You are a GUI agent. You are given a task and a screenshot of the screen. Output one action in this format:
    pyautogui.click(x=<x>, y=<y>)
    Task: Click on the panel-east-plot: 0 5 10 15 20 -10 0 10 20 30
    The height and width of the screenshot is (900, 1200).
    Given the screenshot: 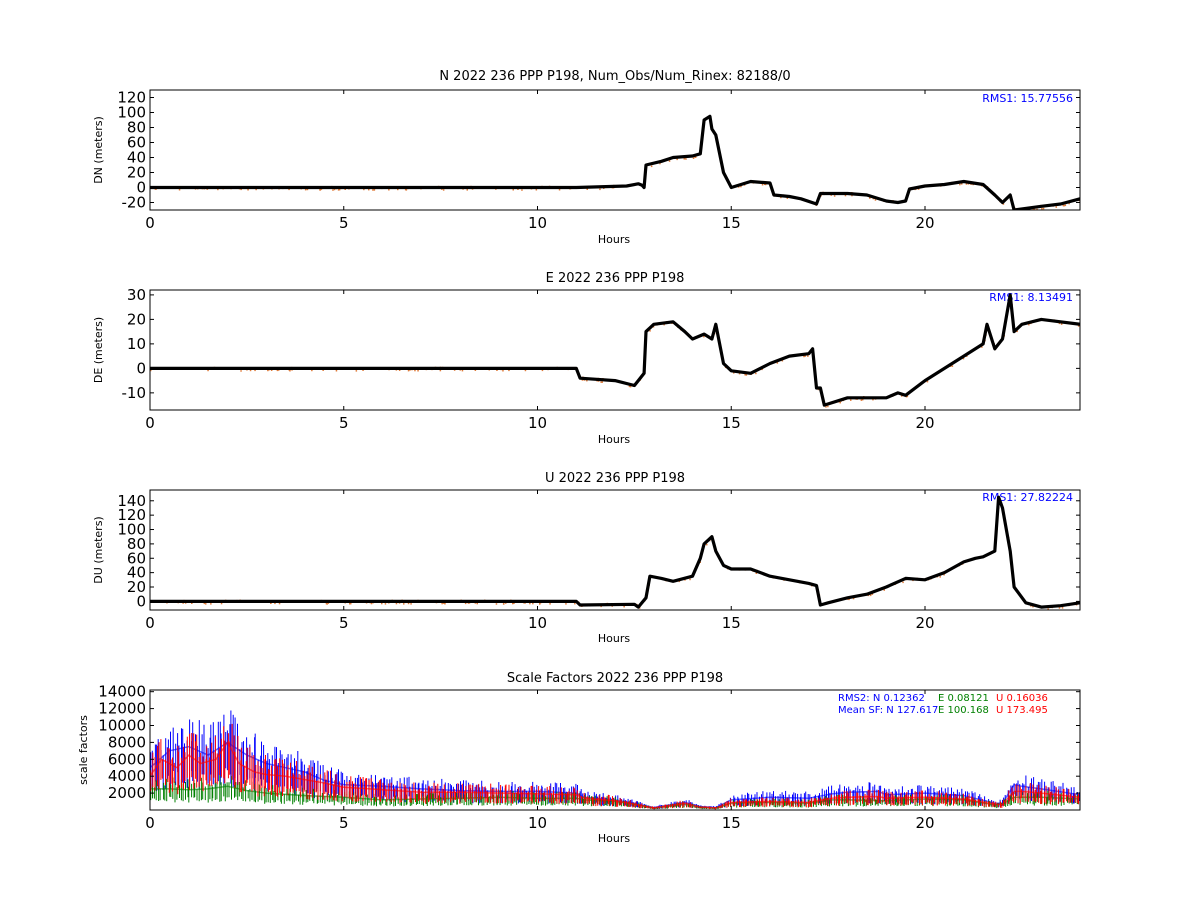 What is the action you would take?
    pyautogui.click(x=601, y=359)
    